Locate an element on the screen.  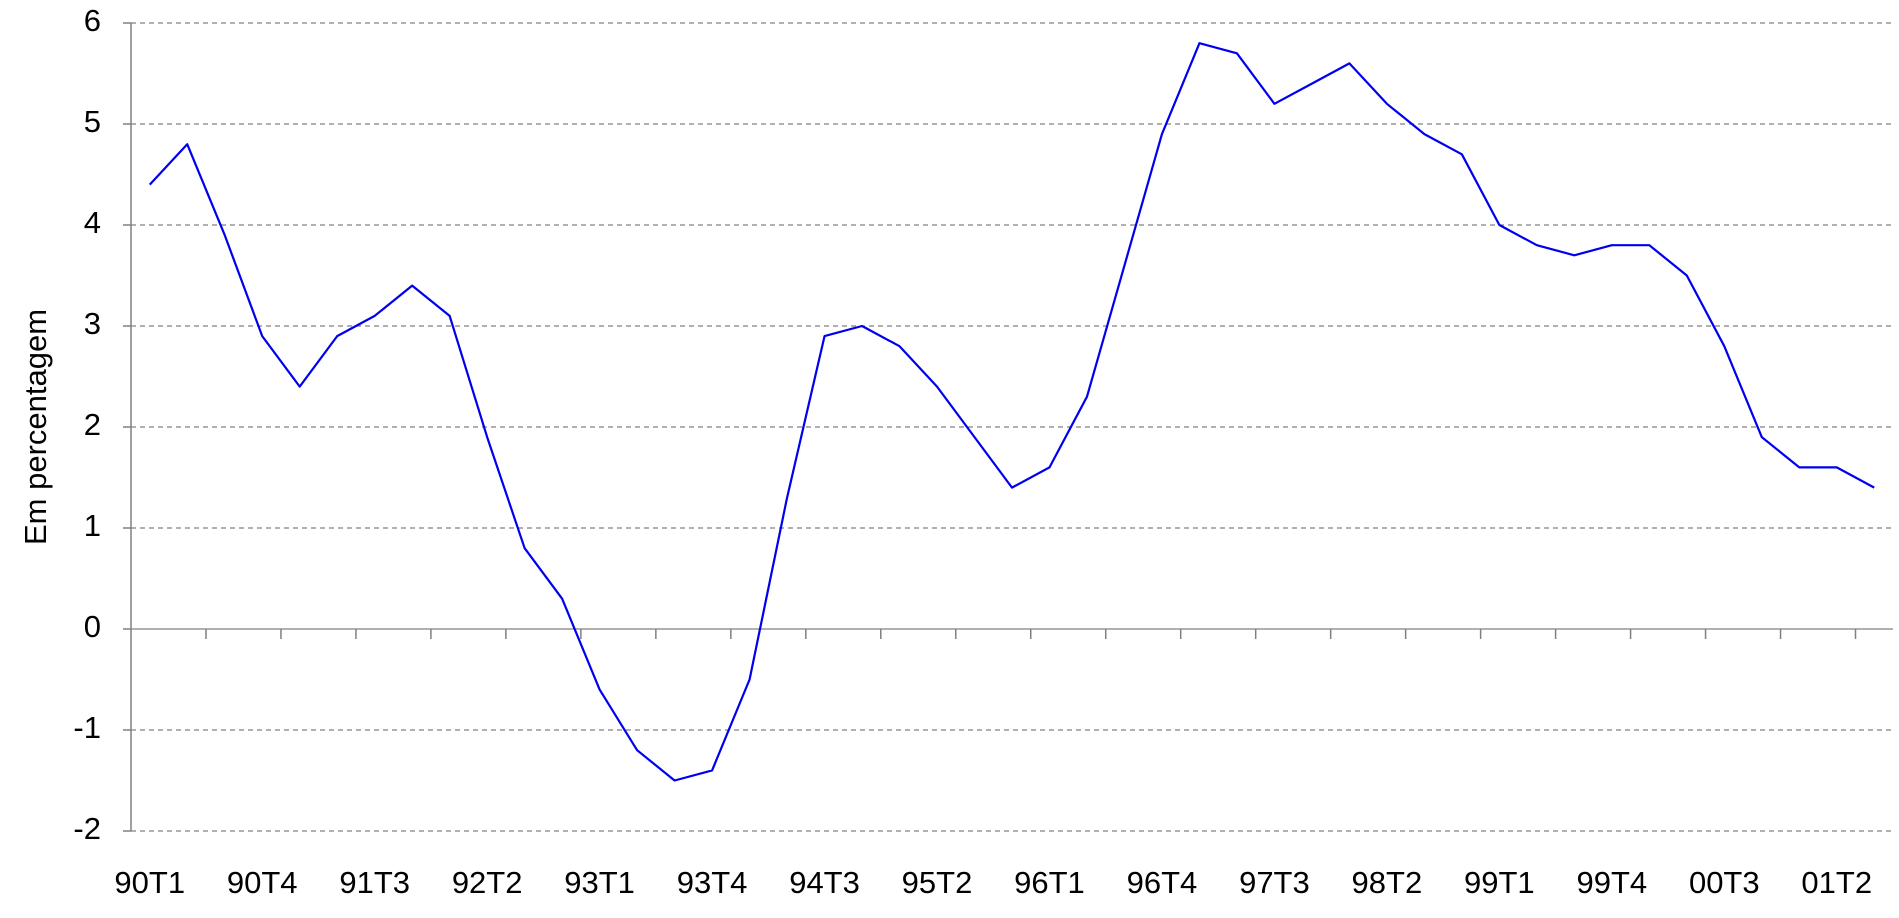
y-tick-label: 5 is located at coordinates (92, 121).